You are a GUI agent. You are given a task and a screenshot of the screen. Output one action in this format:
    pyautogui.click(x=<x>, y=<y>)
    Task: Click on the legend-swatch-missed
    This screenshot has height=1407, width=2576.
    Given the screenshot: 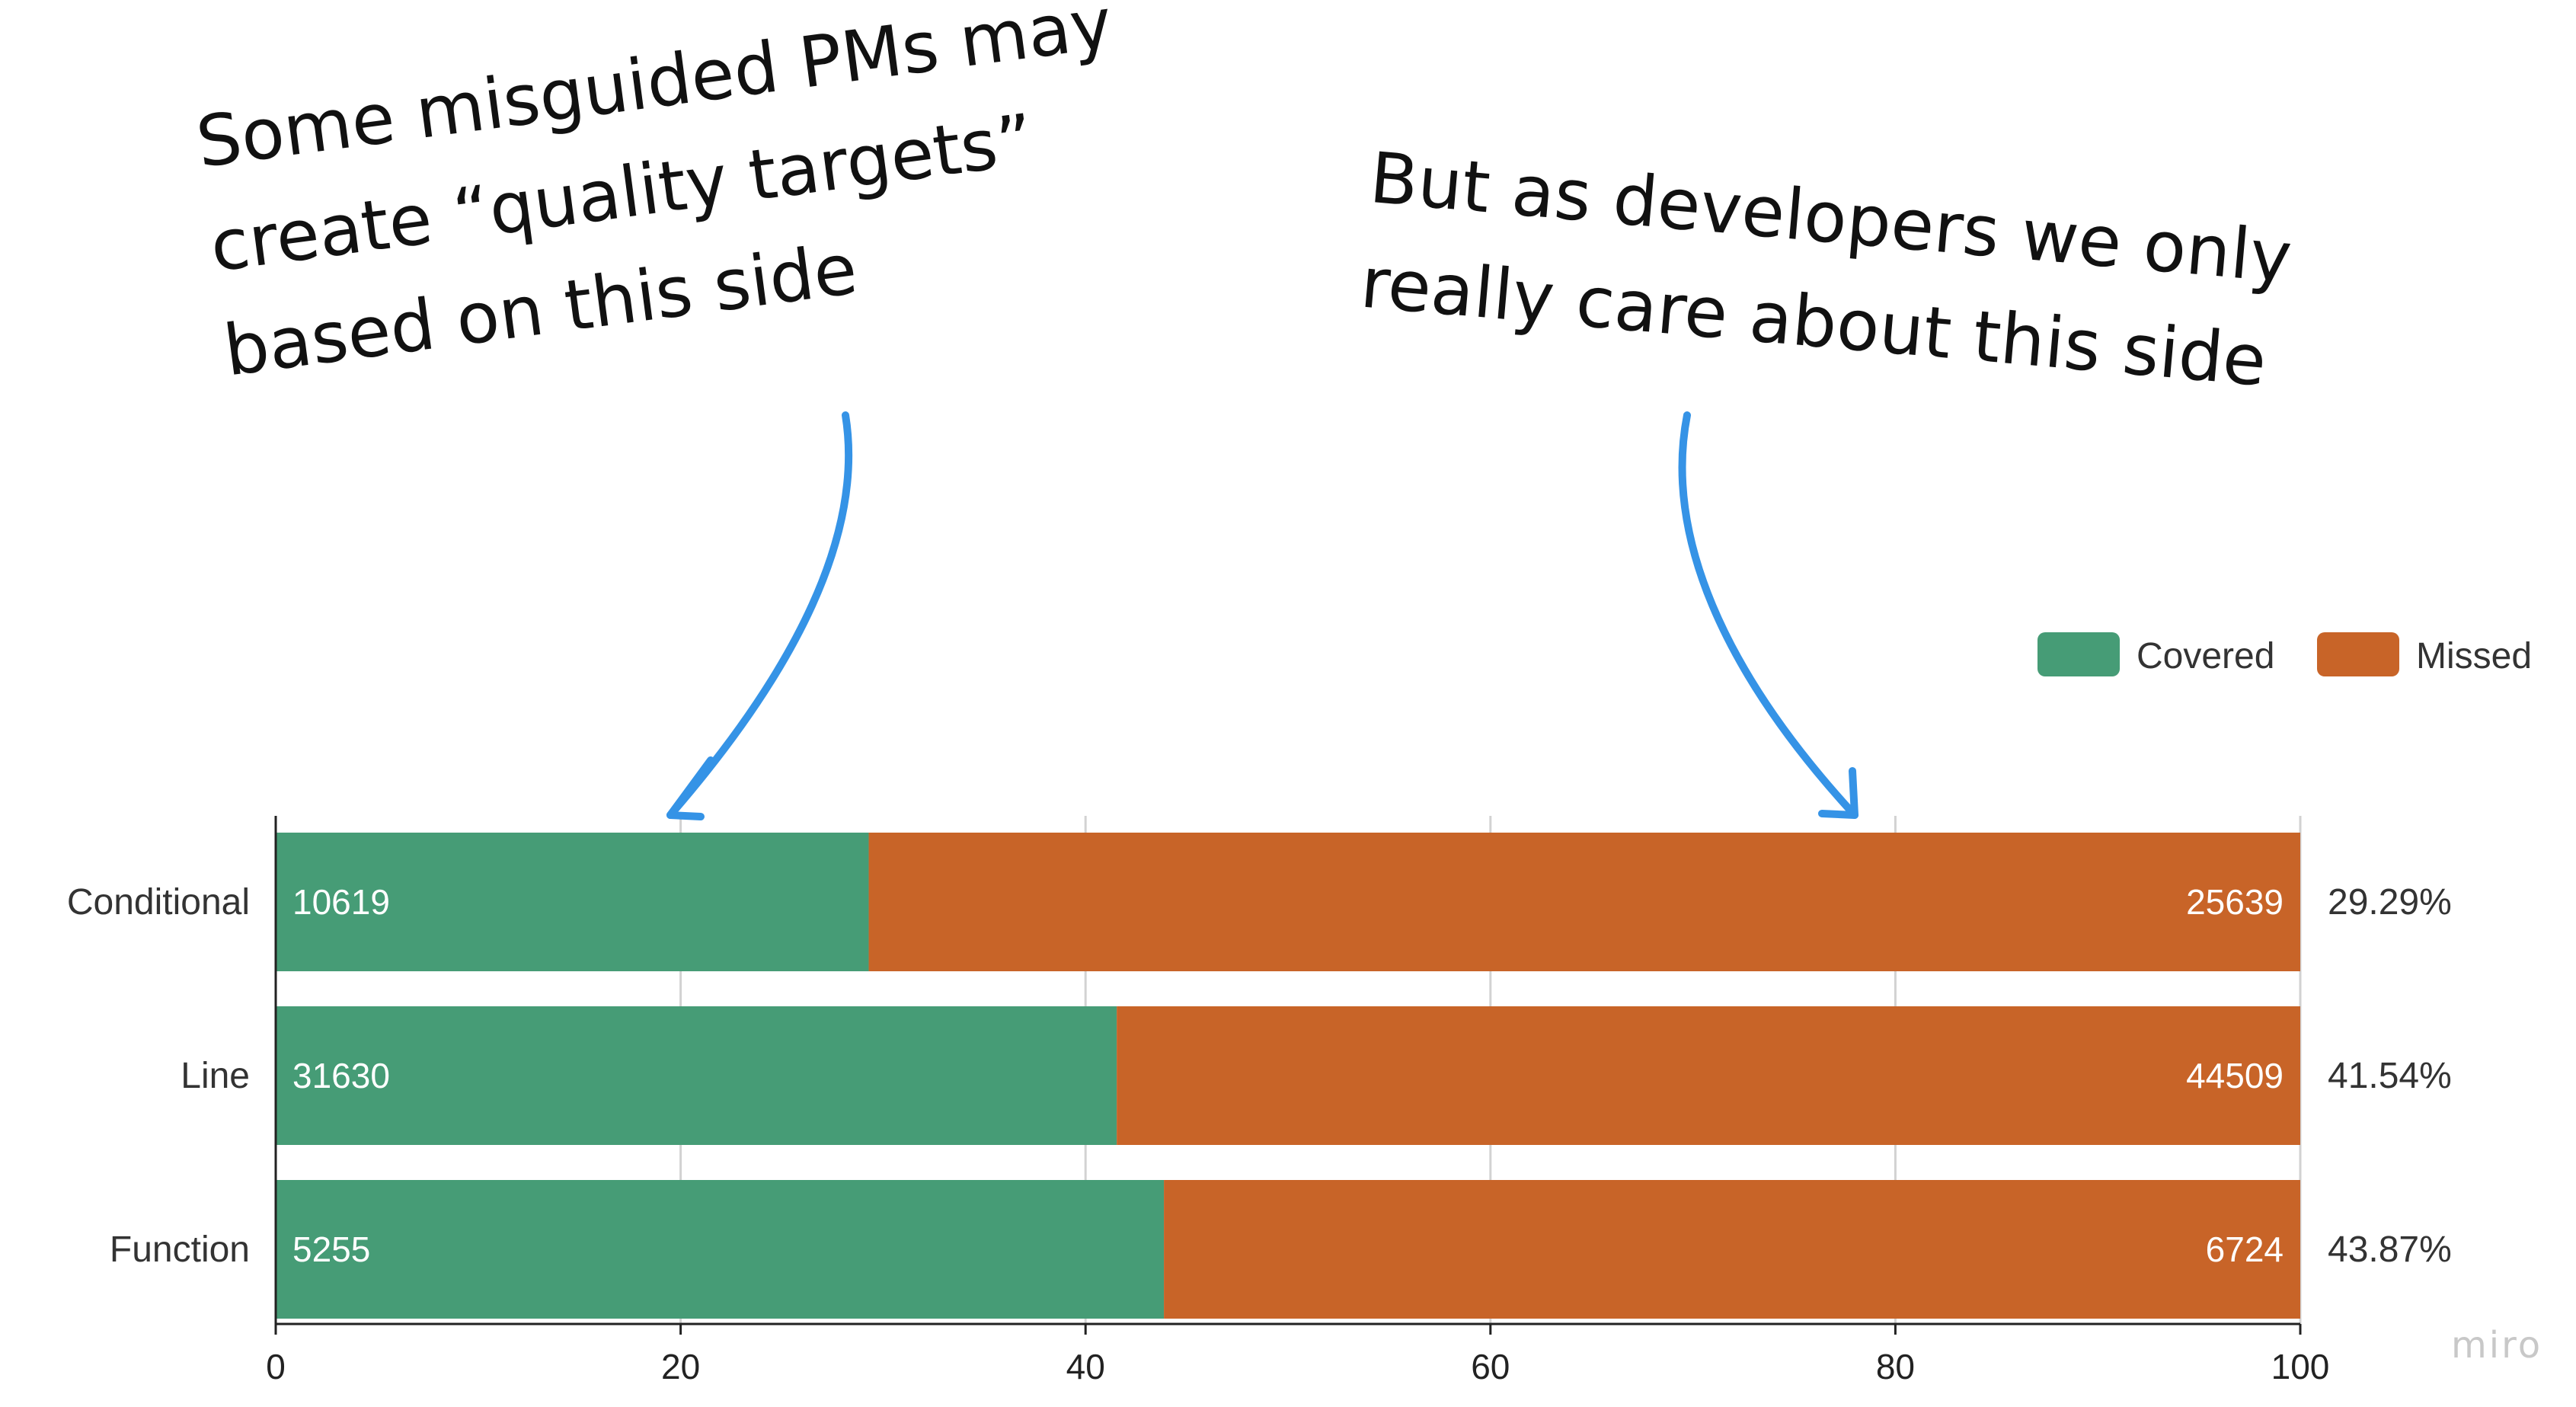 What is the action you would take?
    pyautogui.click(x=2358, y=654)
    